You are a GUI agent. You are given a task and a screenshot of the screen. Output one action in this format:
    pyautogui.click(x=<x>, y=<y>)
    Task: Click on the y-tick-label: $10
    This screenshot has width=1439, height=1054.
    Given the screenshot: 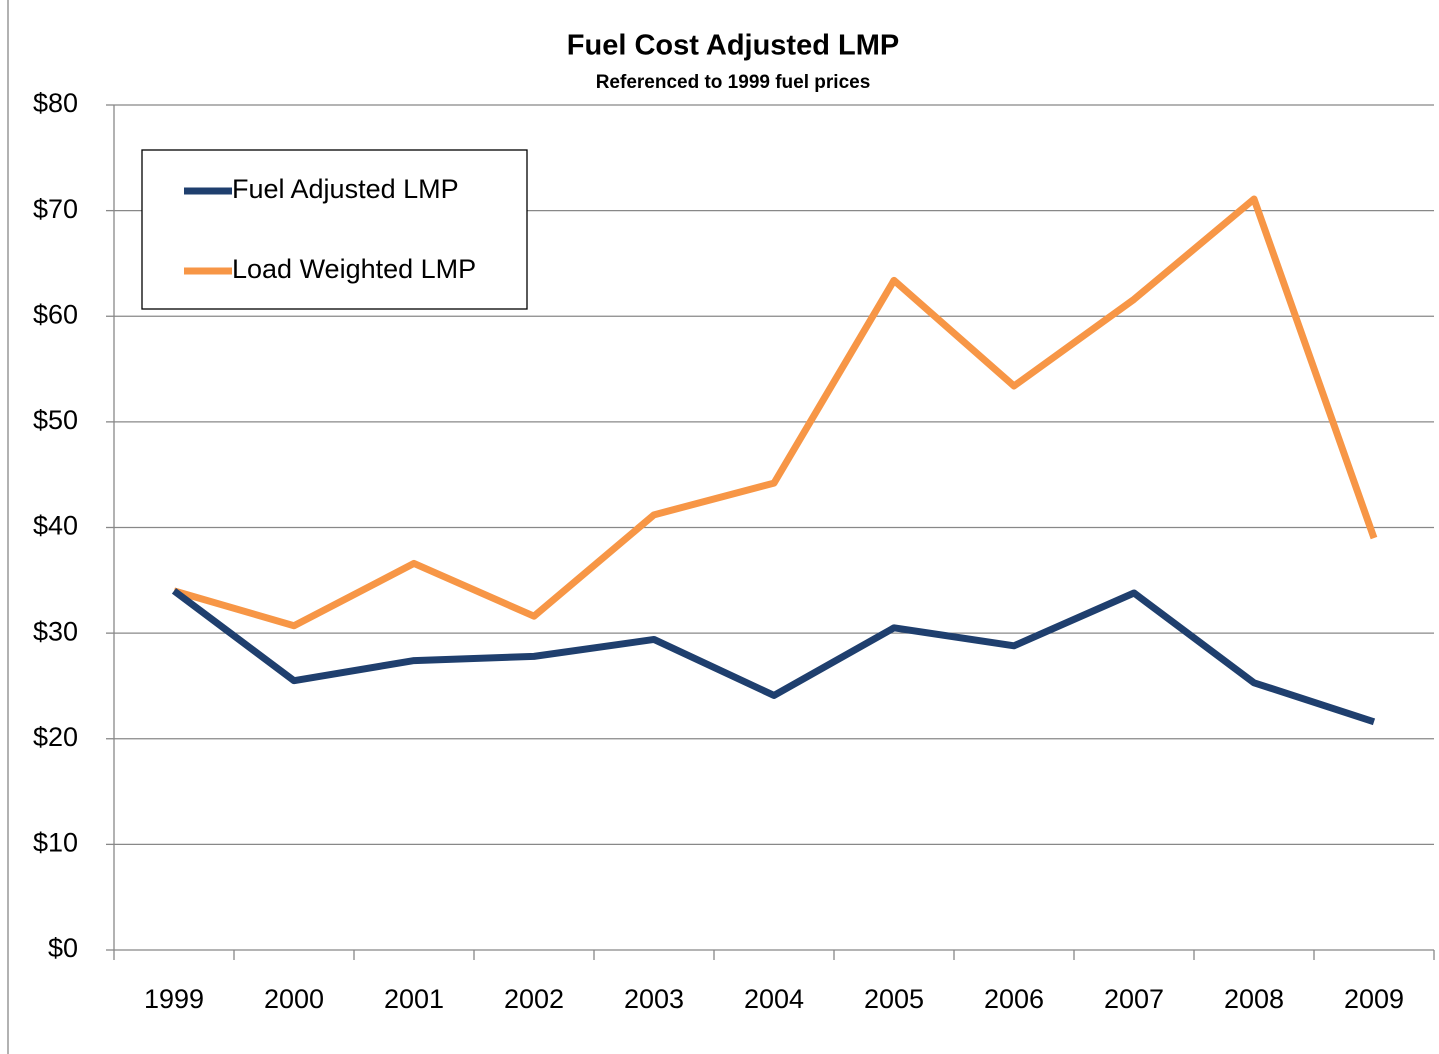 What is the action you would take?
    pyautogui.click(x=55, y=843)
    